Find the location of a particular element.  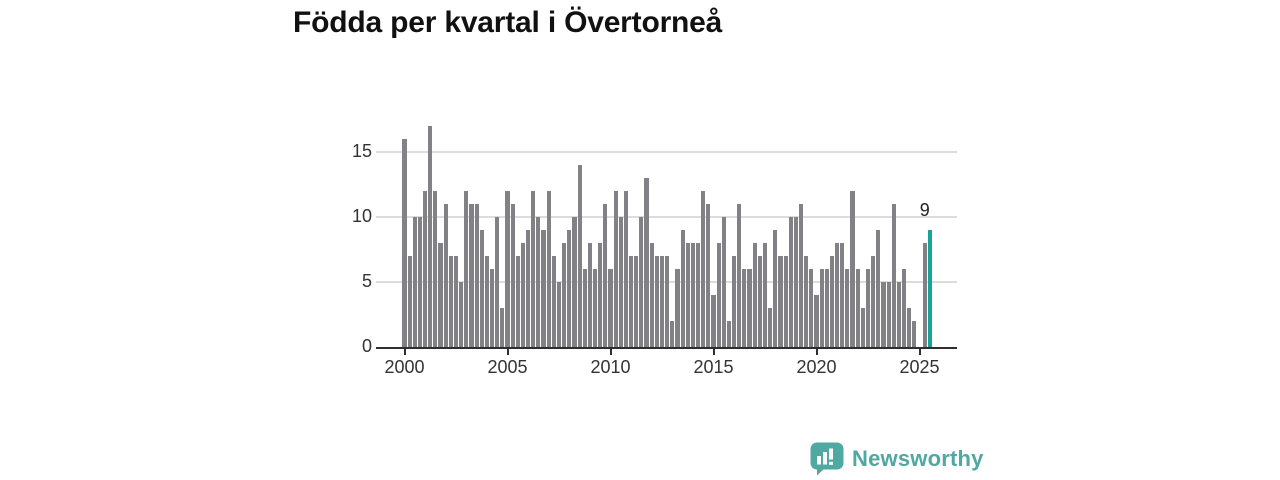

gridline-y10 is located at coordinates (666, 217).